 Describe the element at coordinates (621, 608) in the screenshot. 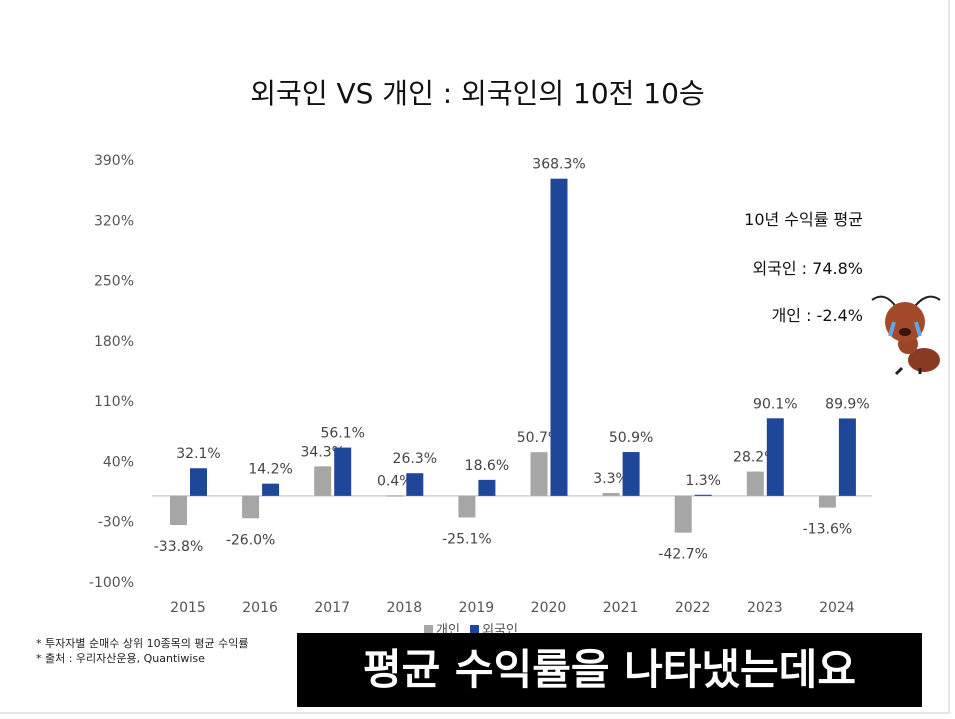

I see `x-tick-label: 2021` at that location.